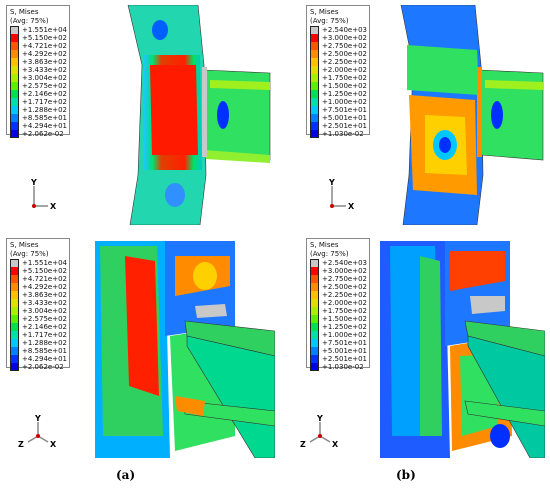 This screenshot has height=491, width=550. I want to click on legend-value: +1.000e+02, so click(344, 102).